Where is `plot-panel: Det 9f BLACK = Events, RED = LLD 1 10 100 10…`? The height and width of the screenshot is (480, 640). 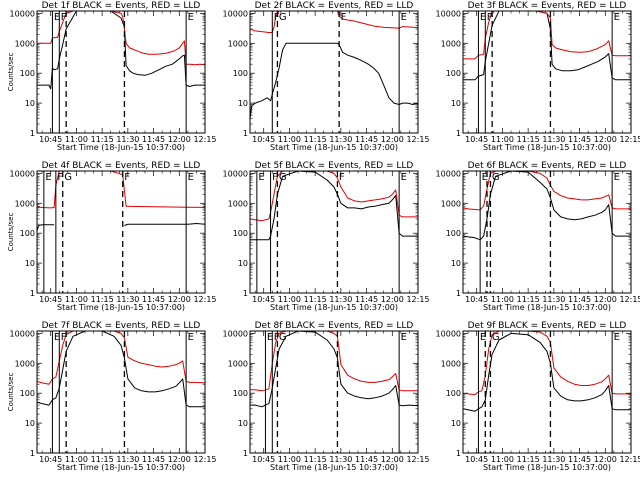
plot-panel: Det 9f BLACK = Events, RED = LLD 1 10 100 10… is located at coordinates (538, 396).